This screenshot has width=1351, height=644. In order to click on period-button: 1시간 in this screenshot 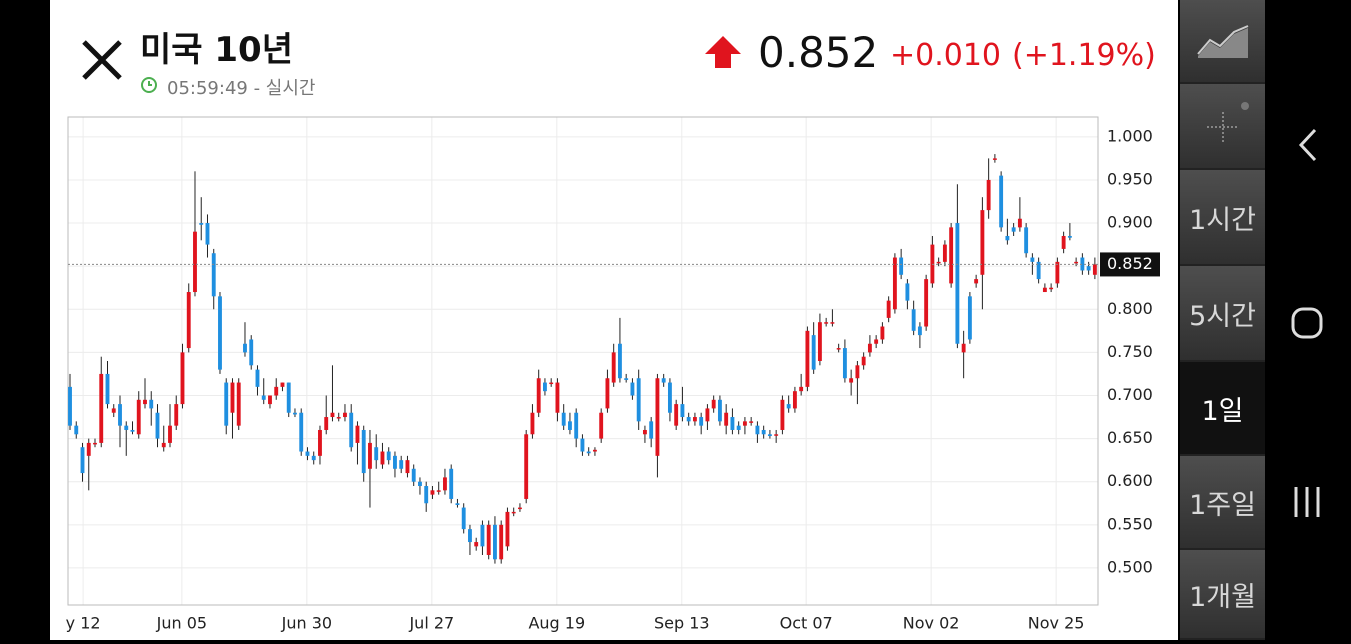, I will do `click(1222, 218)`.